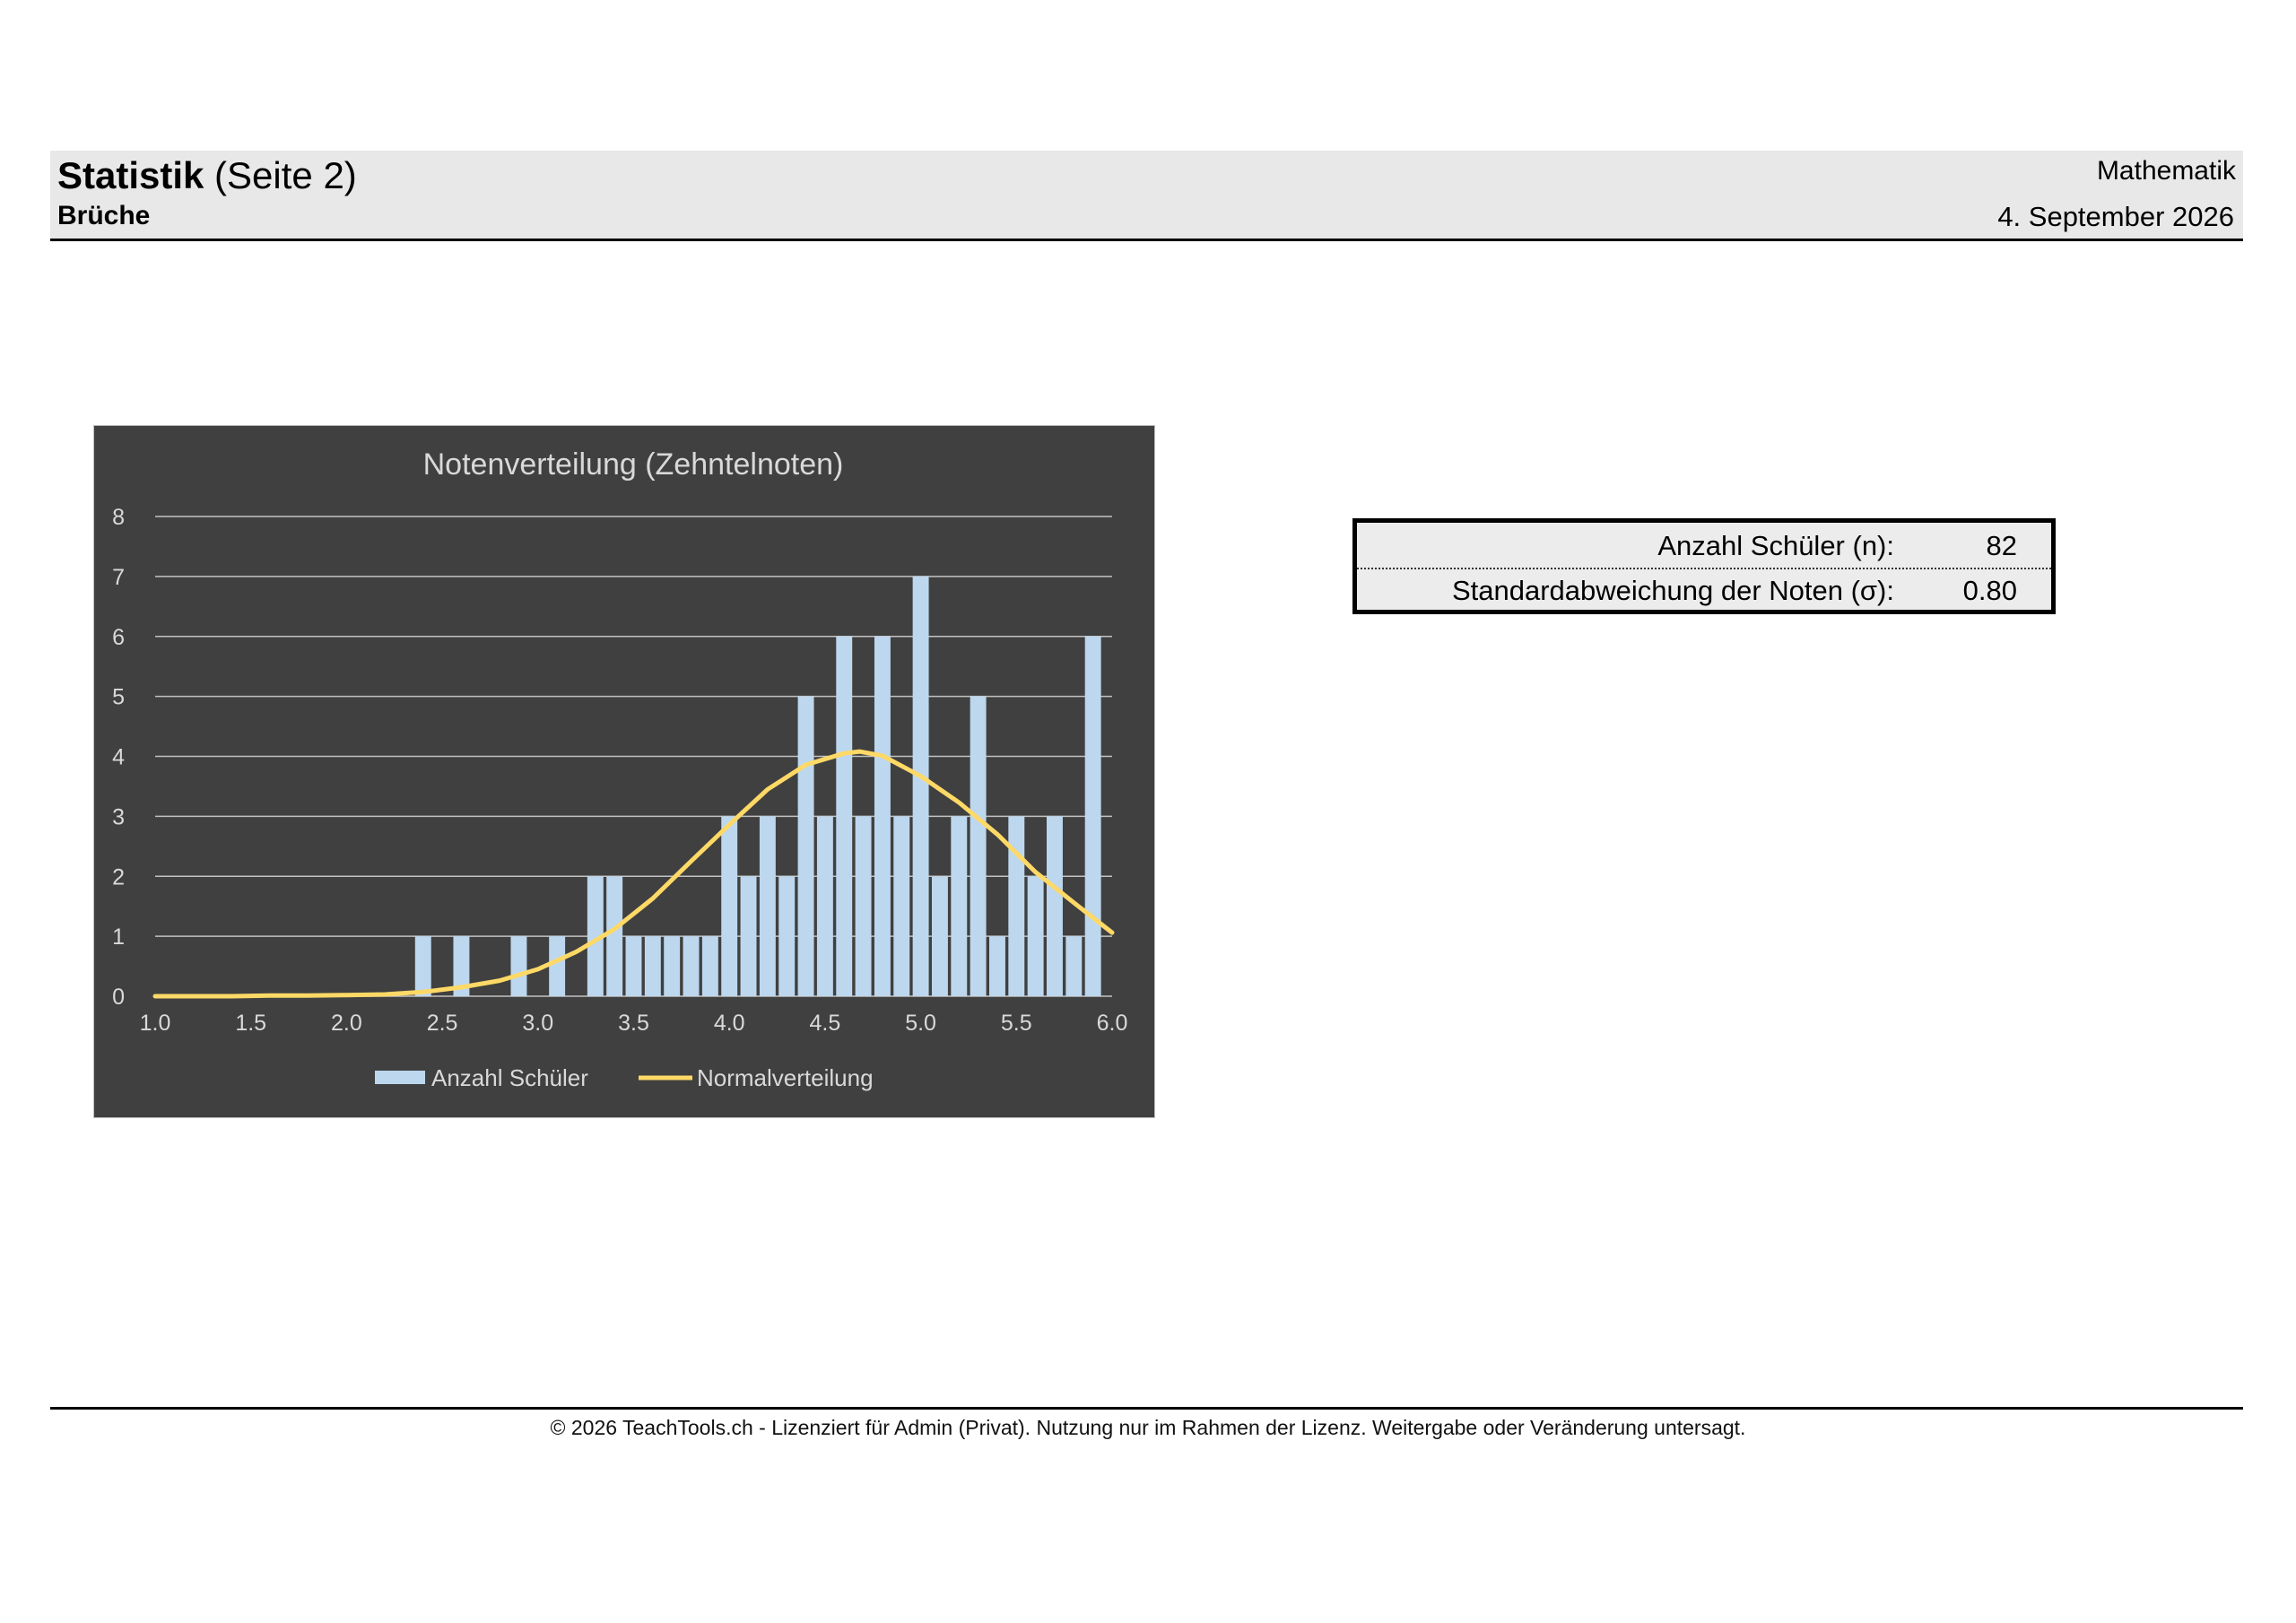 Image resolution: width=2296 pixels, height=1623 pixels. I want to click on y-tick-label: 5, so click(118, 697).